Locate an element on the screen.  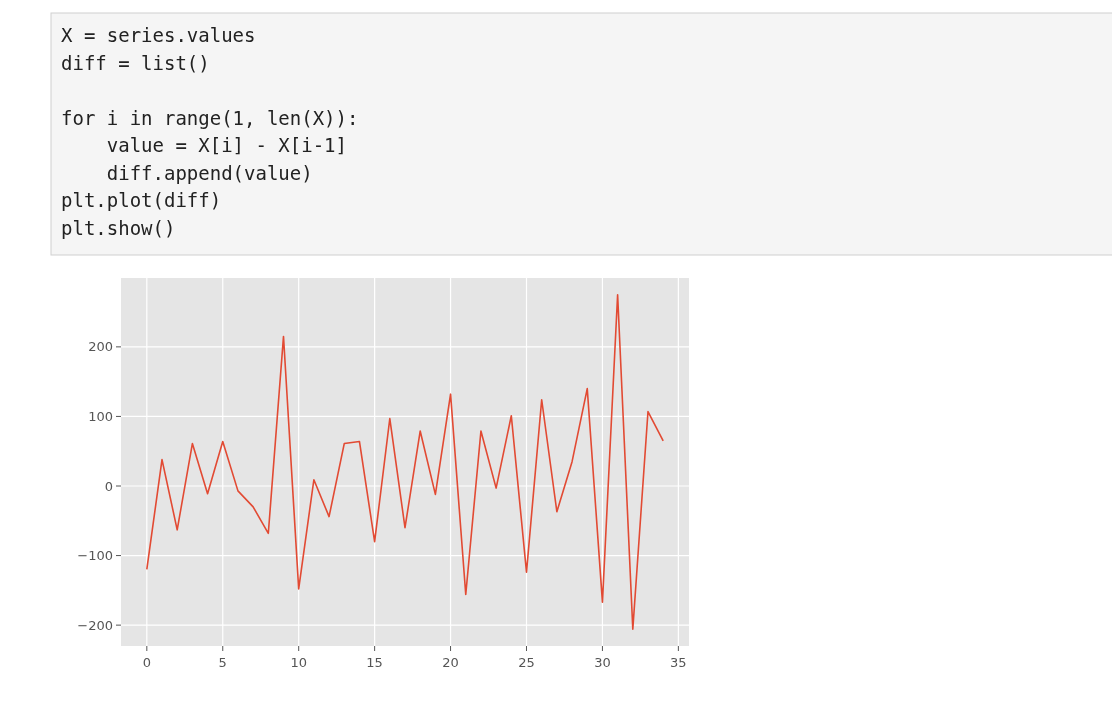
x-tick-label: 5 is located at coordinates (222, 662).